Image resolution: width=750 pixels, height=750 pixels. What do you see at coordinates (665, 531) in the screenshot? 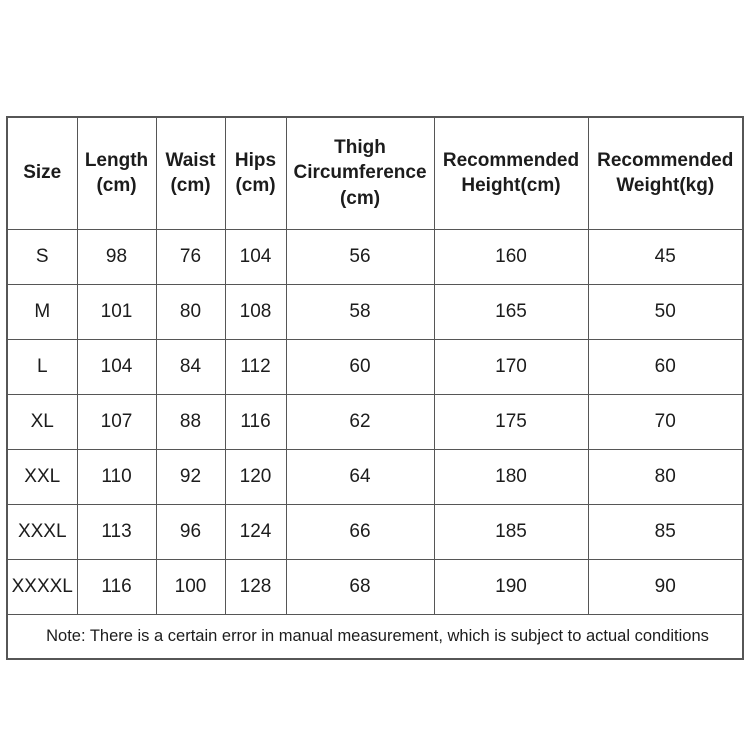
I see `cell-recommended-weight: 85` at bounding box center [665, 531].